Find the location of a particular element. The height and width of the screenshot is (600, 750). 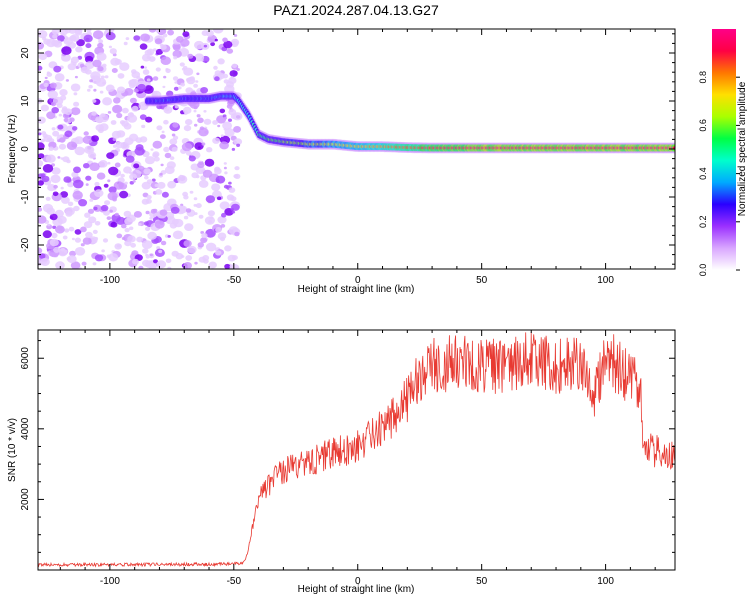

colorbar-tick-label: 0.8 is located at coordinates (703, 77).